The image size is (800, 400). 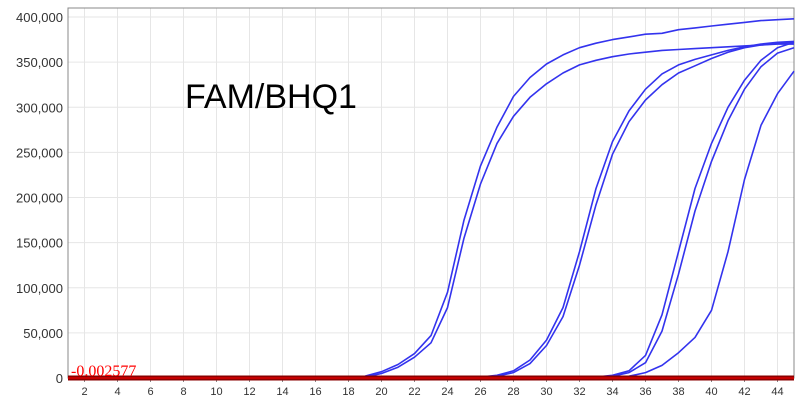 I want to click on x-tick-label: 16, so click(x=315, y=392).